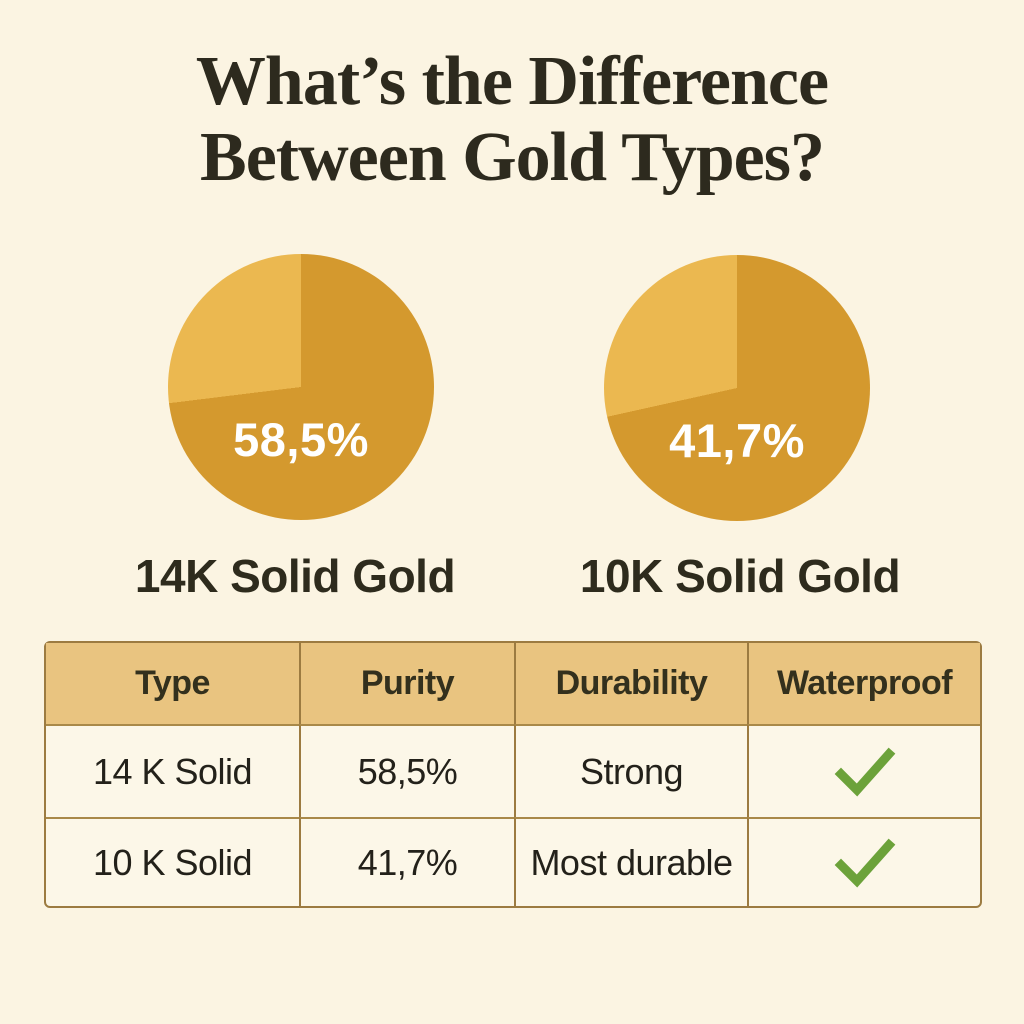 This screenshot has width=1024, height=1024. I want to click on pie-chart-10k: 41,7%, so click(737, 388).